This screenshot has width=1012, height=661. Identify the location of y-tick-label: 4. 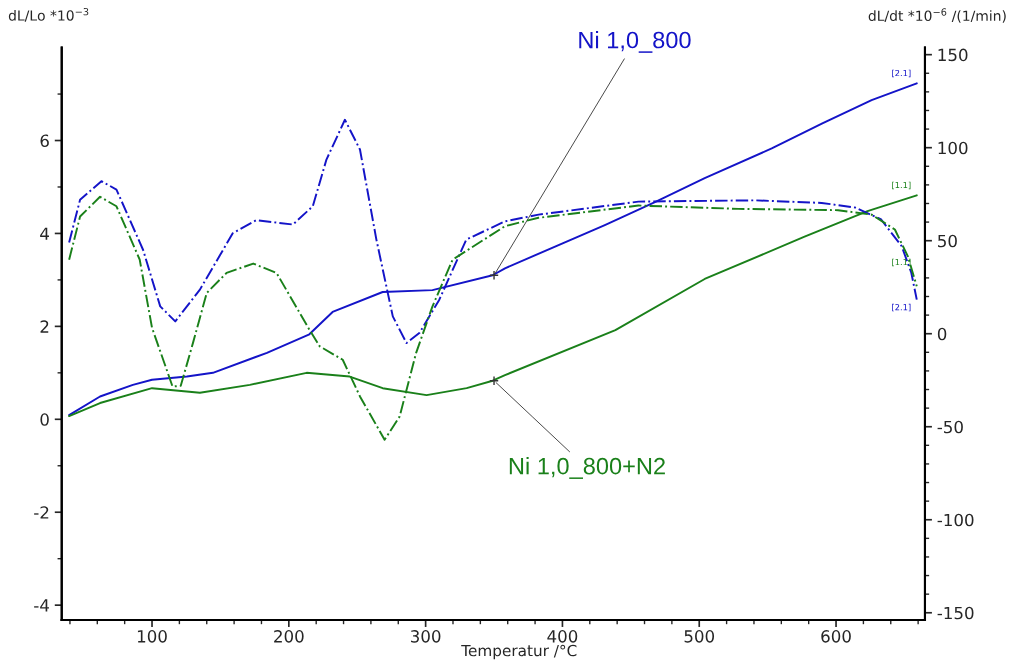
(44, 233).